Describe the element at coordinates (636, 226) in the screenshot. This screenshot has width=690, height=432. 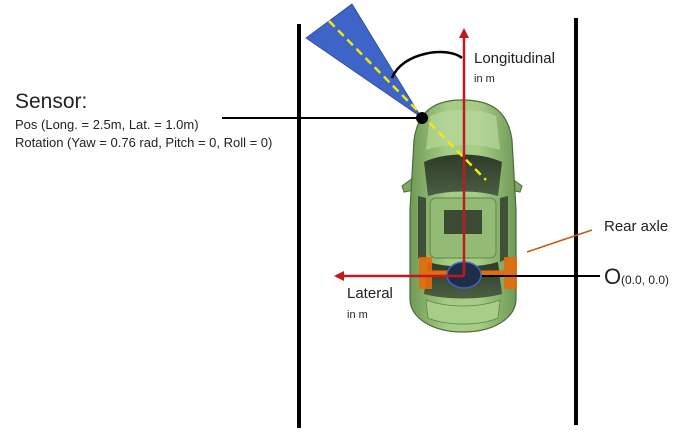
I see `rear-axle-label: Rear axle` at that location.